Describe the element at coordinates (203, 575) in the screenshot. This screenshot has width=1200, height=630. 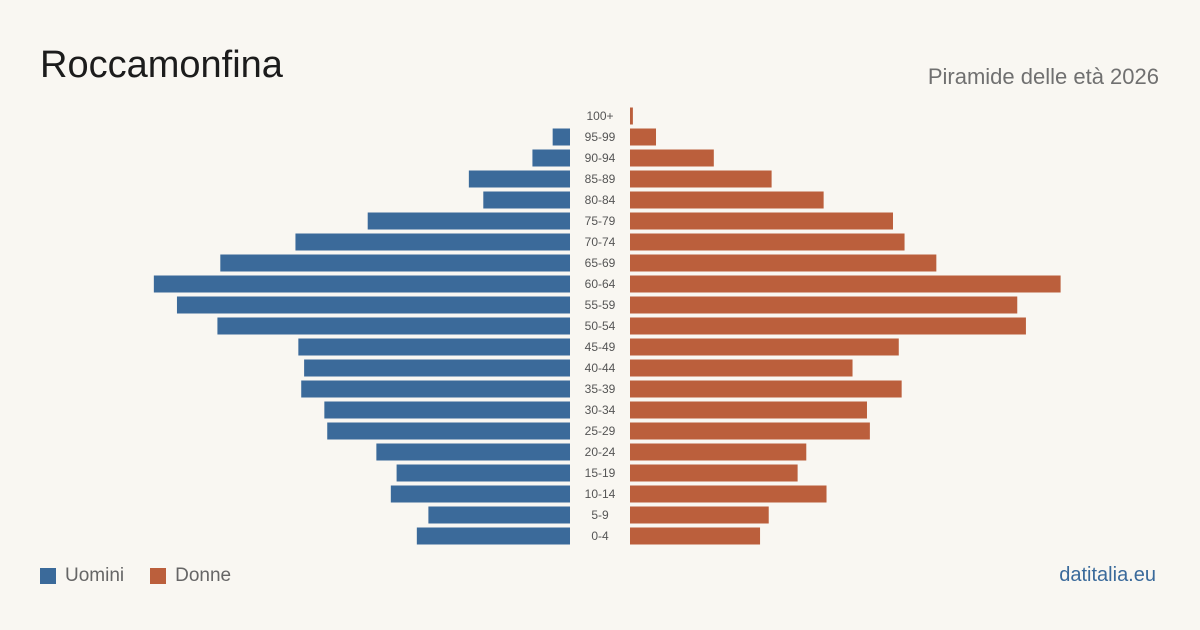
I see `legend-label-women: Donne` at that location.